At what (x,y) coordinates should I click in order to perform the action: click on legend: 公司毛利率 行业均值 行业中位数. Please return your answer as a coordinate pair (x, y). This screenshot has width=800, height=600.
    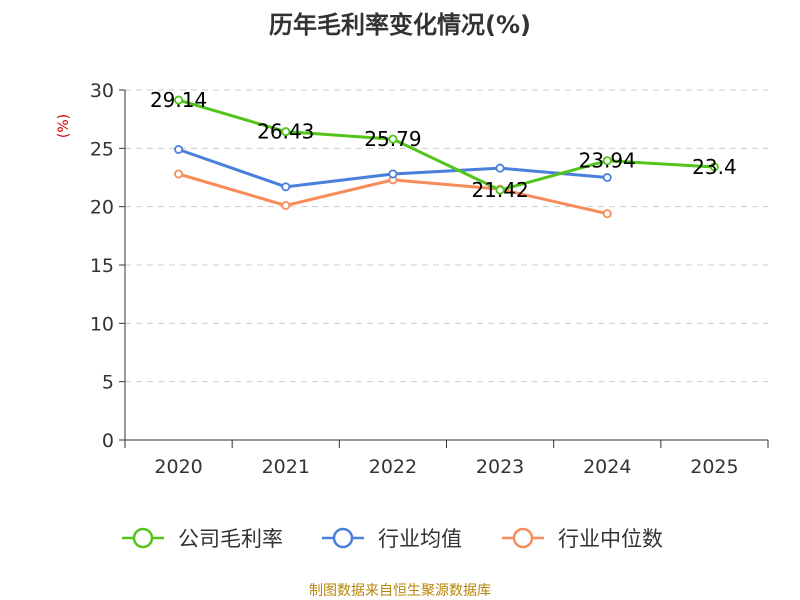
    Looking at the image, I should click on (392, 539).